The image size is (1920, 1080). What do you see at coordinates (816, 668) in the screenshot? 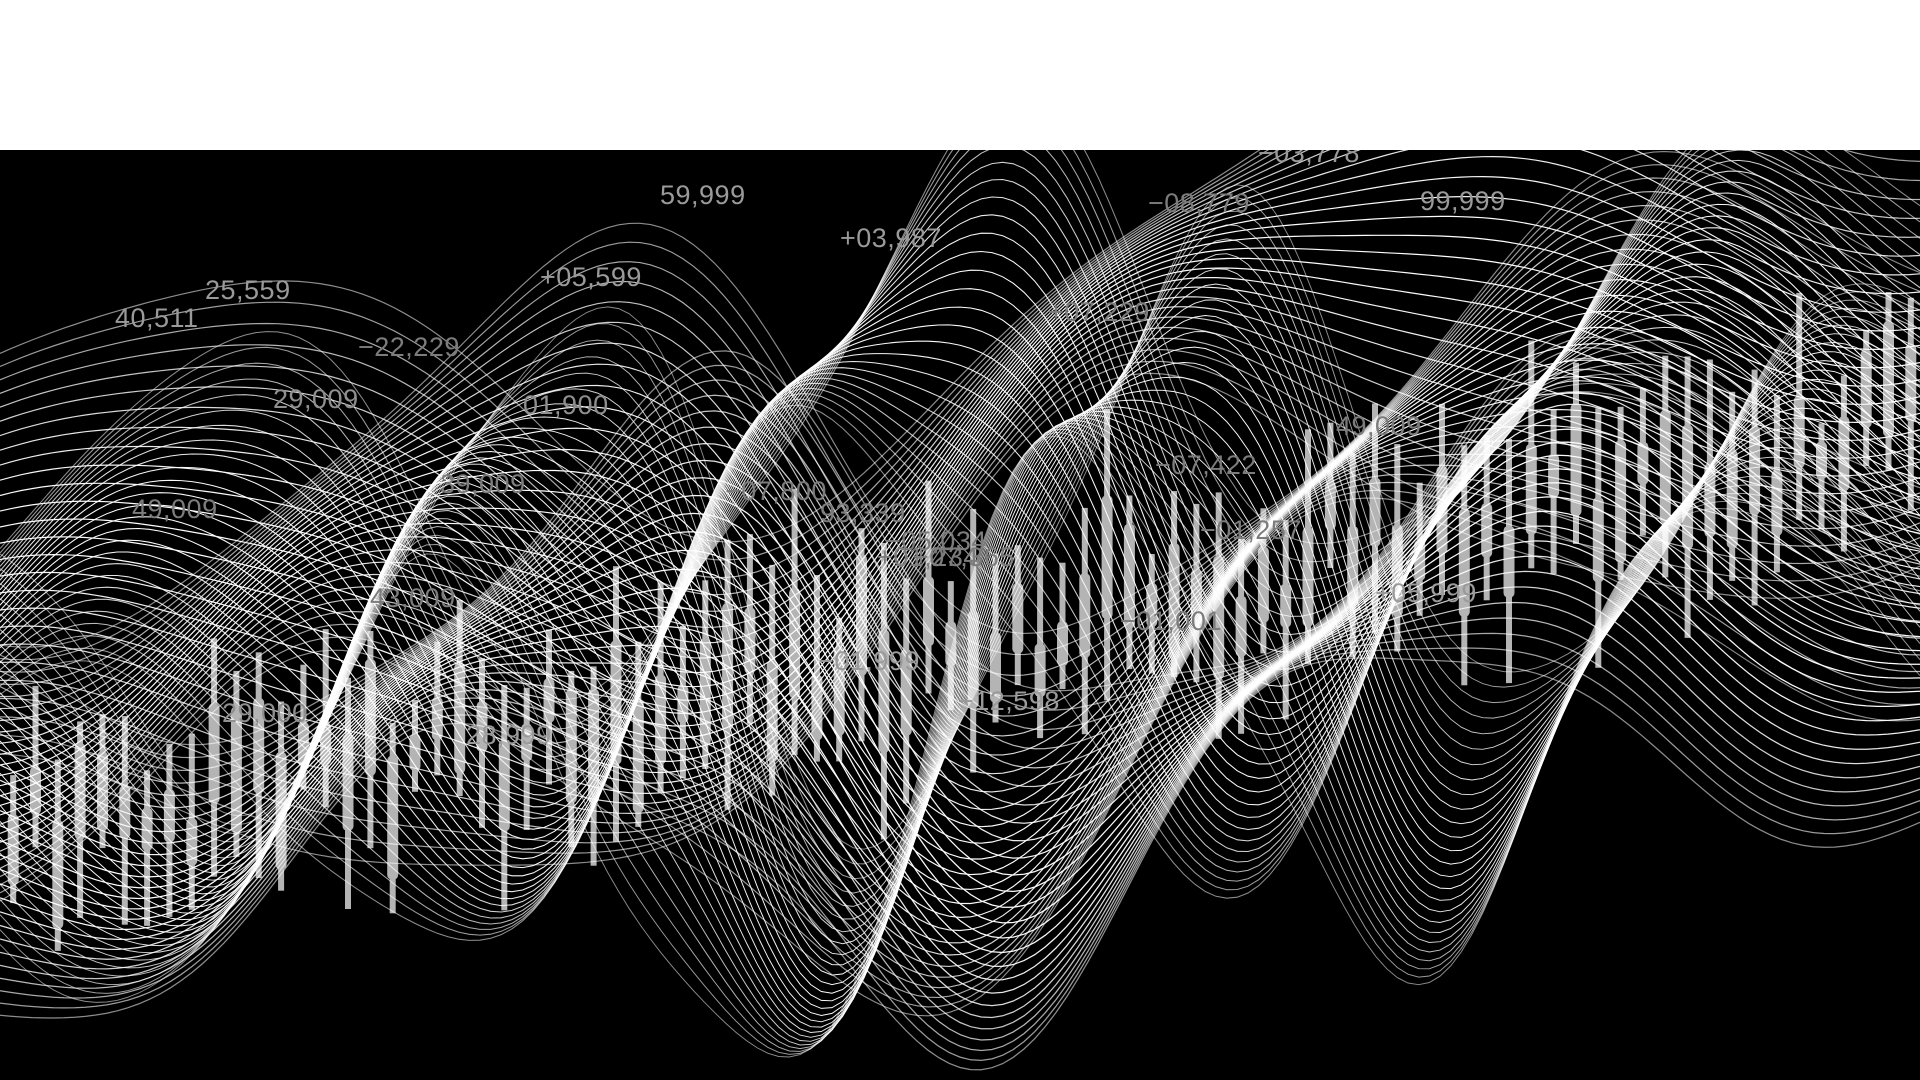
I see `candle-wick` at bounding box center [816, 668].